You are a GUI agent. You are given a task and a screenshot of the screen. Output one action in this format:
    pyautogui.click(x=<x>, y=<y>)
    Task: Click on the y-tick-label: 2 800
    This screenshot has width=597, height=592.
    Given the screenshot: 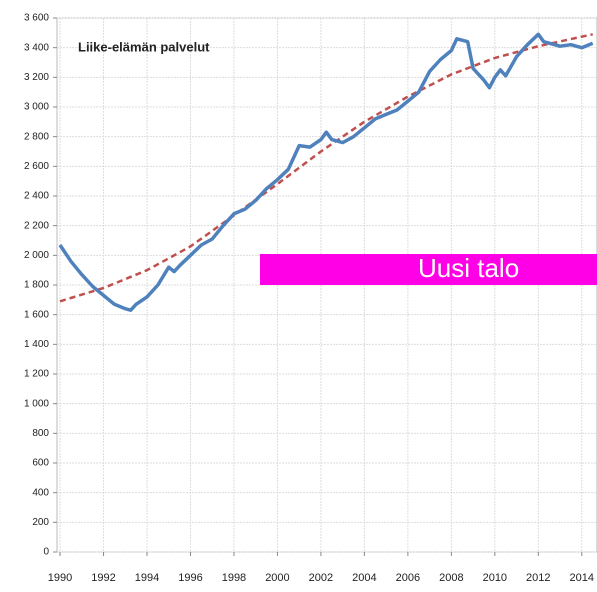 What is the action you would take?
    pyautogui.click(x=36, y=136)
    